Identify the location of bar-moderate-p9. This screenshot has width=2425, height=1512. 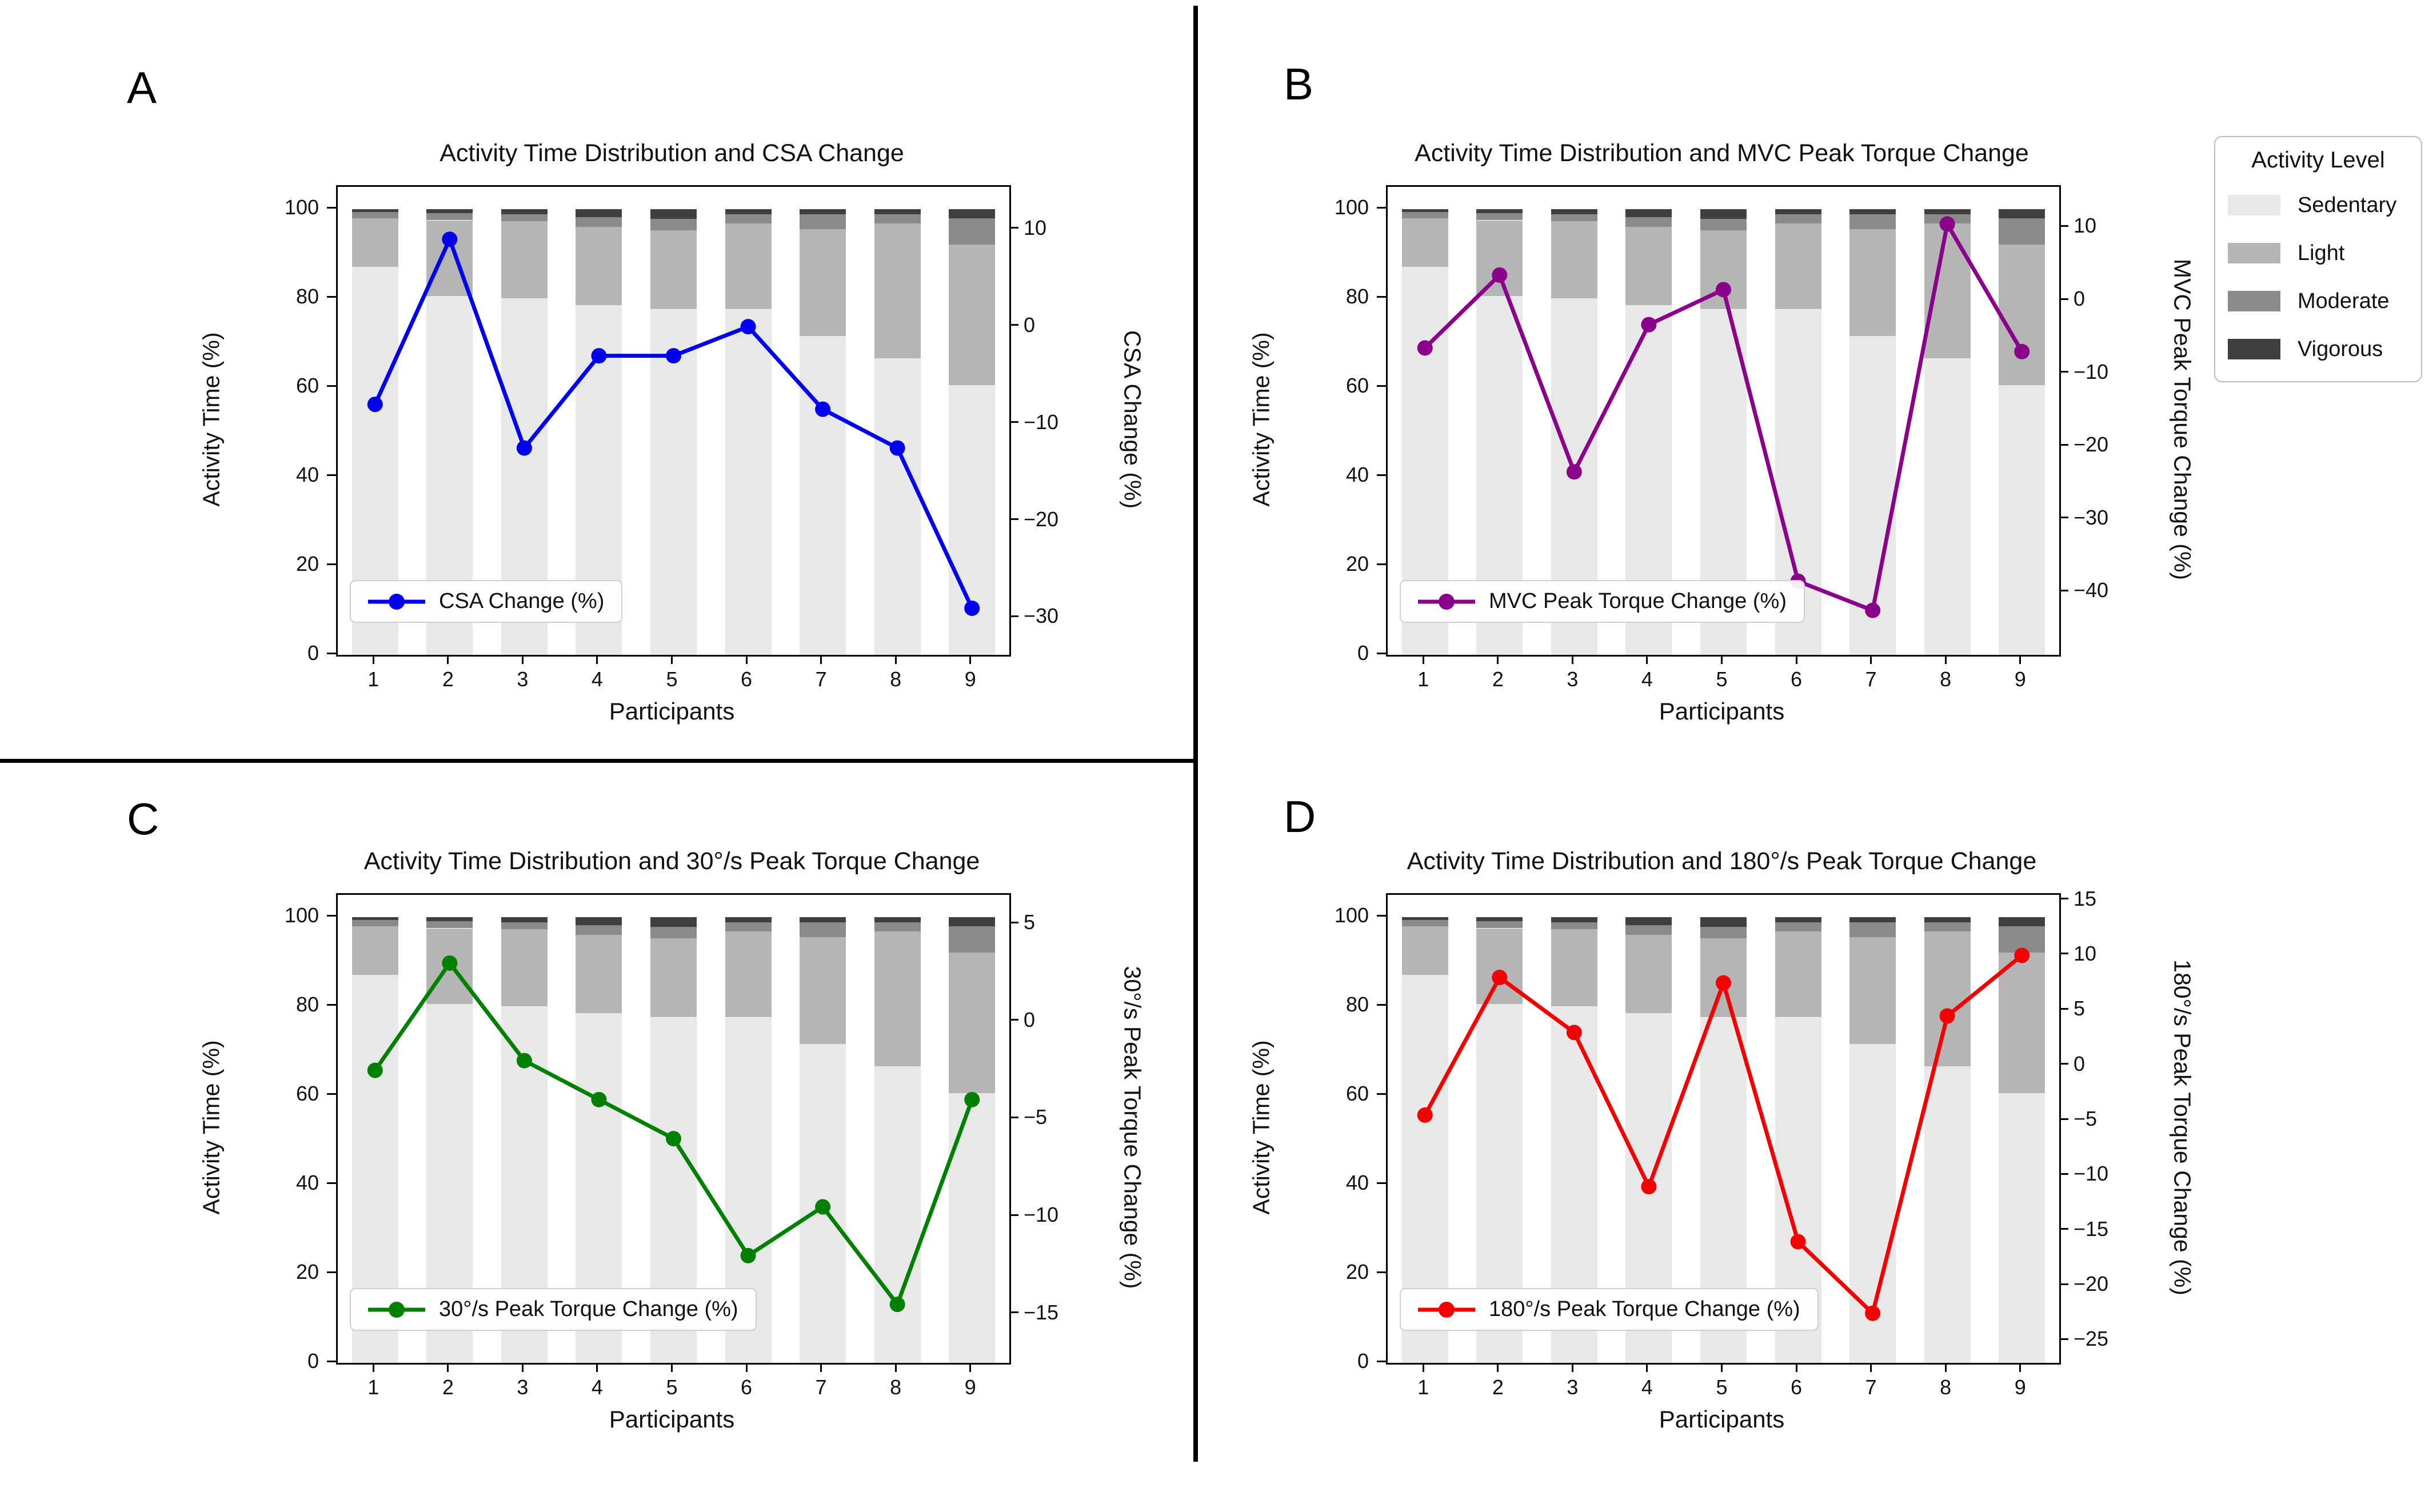
(973, 939).